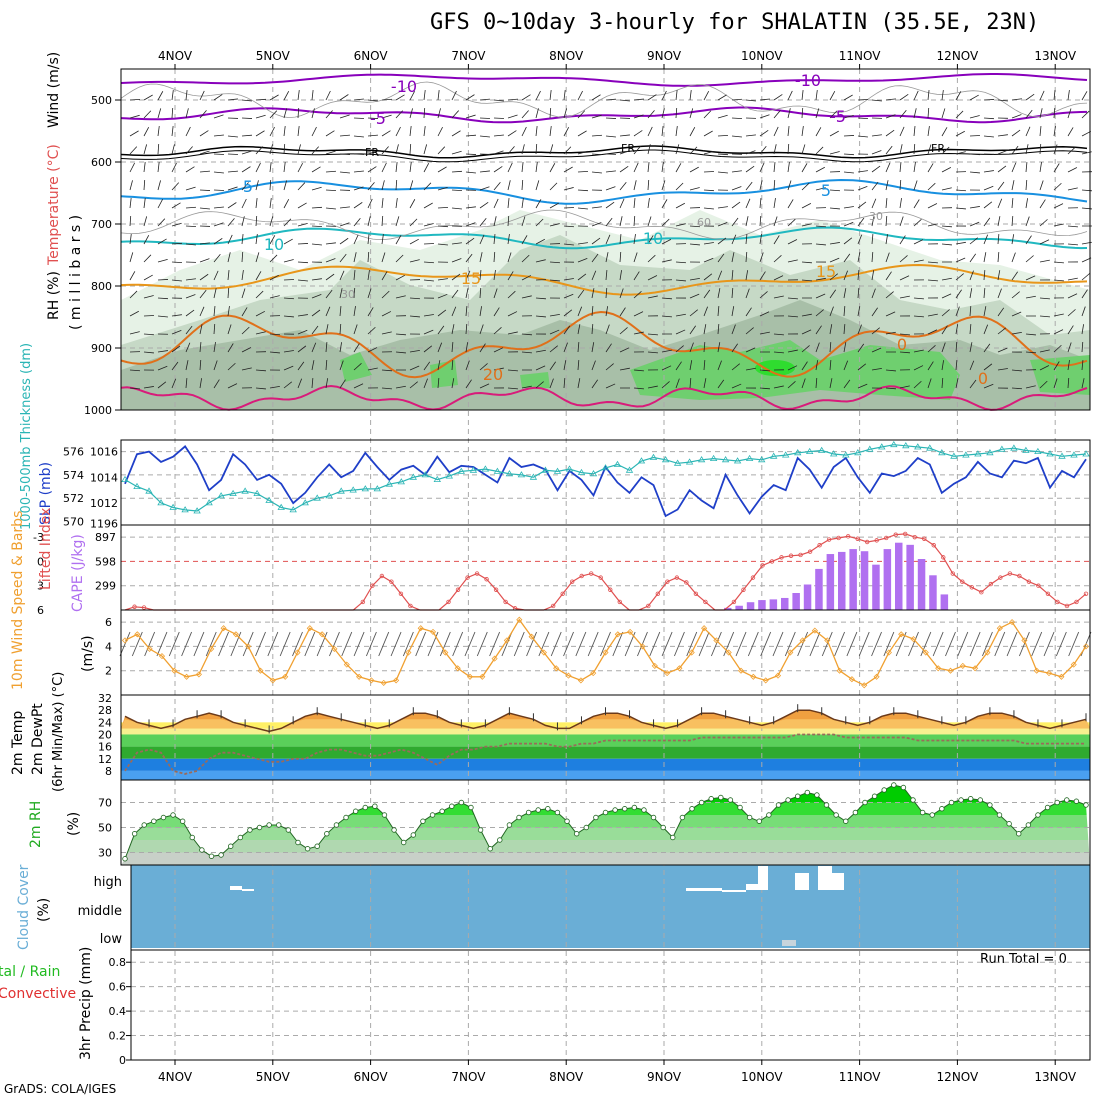  What do you see at coordinates (101, 348) in the screenshot?
I see `ytick-pressure: 900` at bounding box center [101, 348].